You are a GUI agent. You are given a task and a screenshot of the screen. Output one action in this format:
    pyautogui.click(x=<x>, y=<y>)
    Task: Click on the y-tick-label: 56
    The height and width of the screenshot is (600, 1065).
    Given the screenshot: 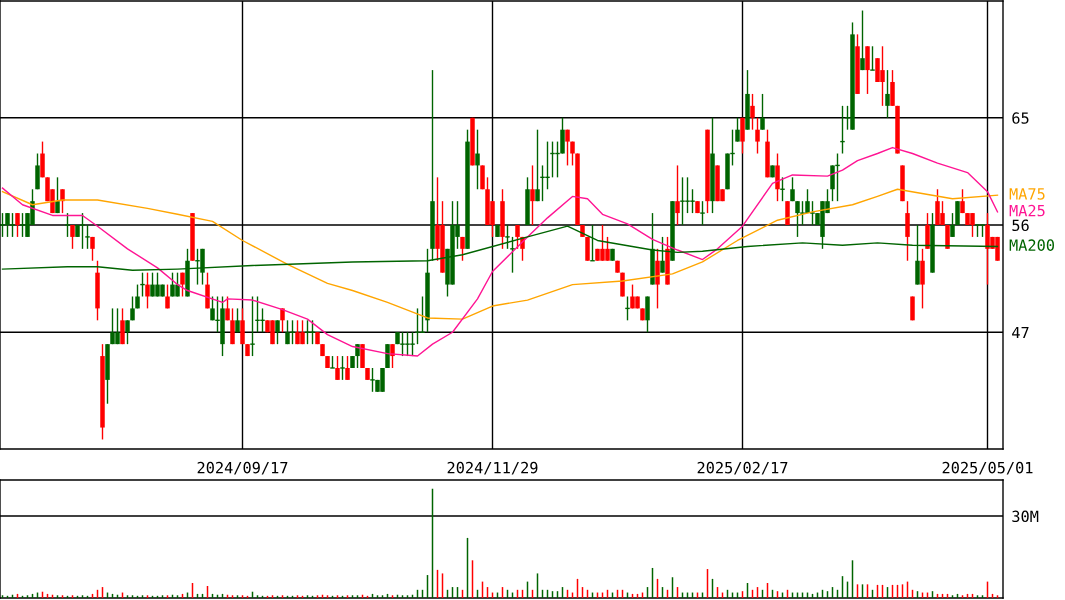 What is the action you would take?
    pyautogui.click(x=1020, y=225)
    